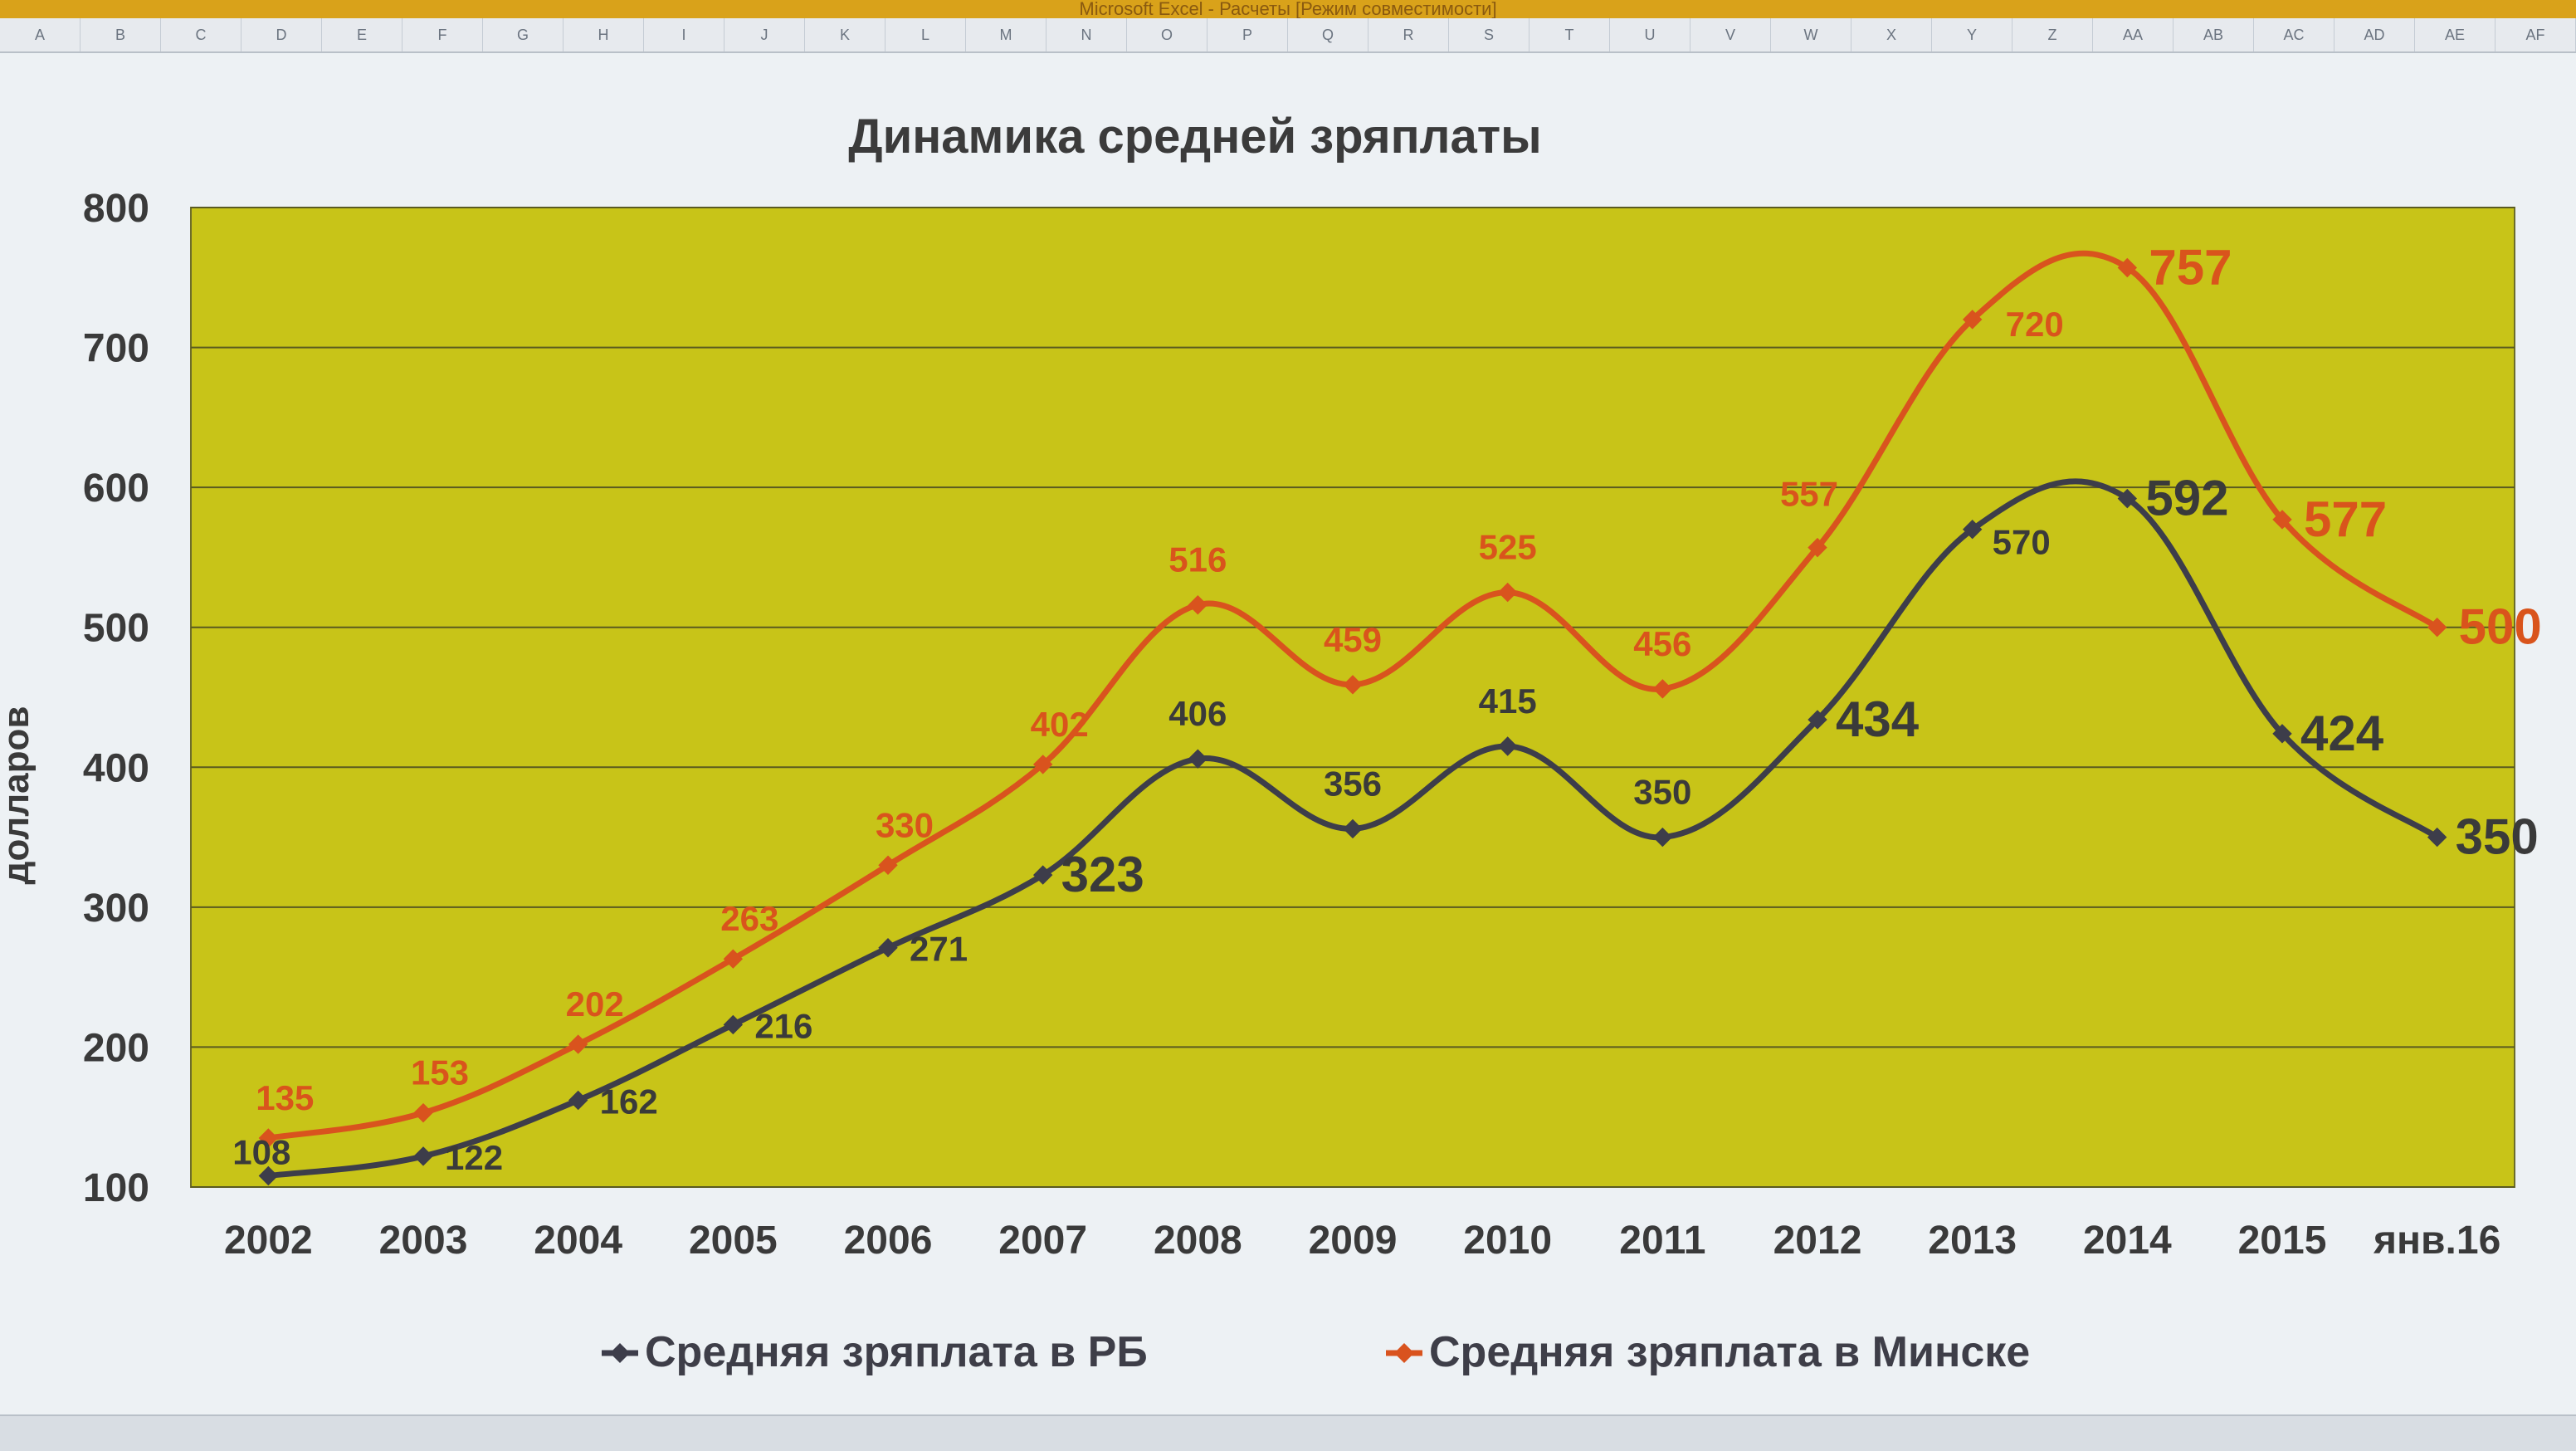 The image size is (2576, 1451). Describe the element at coordinates (905, 824) in the screenshot. I see `data-label: 330` at that location.